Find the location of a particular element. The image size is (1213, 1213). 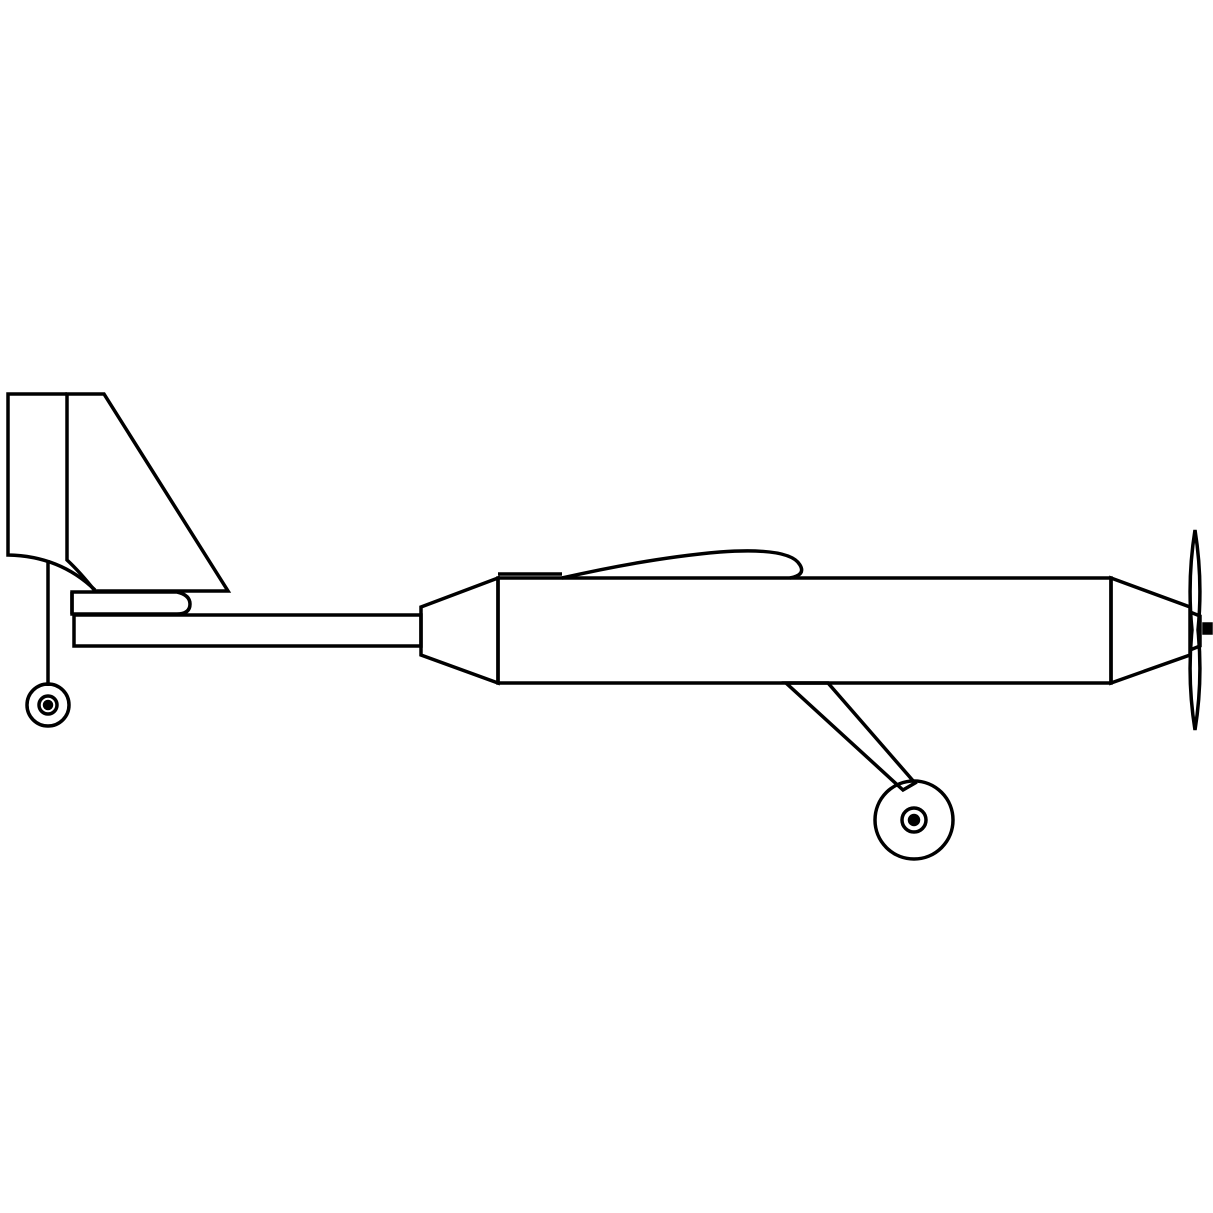

canopy is located at coordinates (682, 564).